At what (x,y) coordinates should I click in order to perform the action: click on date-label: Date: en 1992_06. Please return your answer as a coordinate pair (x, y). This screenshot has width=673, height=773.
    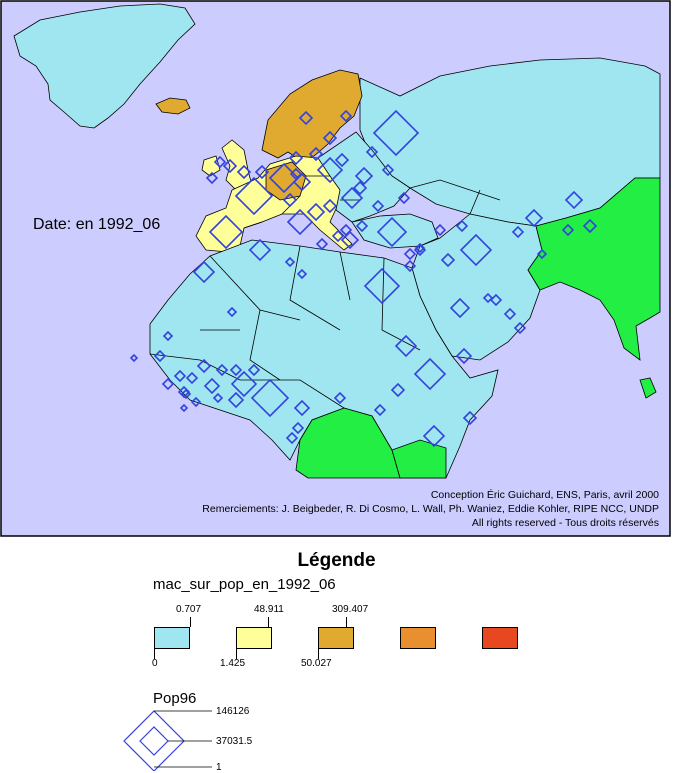
    Looking at the image, I should click on (97, 224).